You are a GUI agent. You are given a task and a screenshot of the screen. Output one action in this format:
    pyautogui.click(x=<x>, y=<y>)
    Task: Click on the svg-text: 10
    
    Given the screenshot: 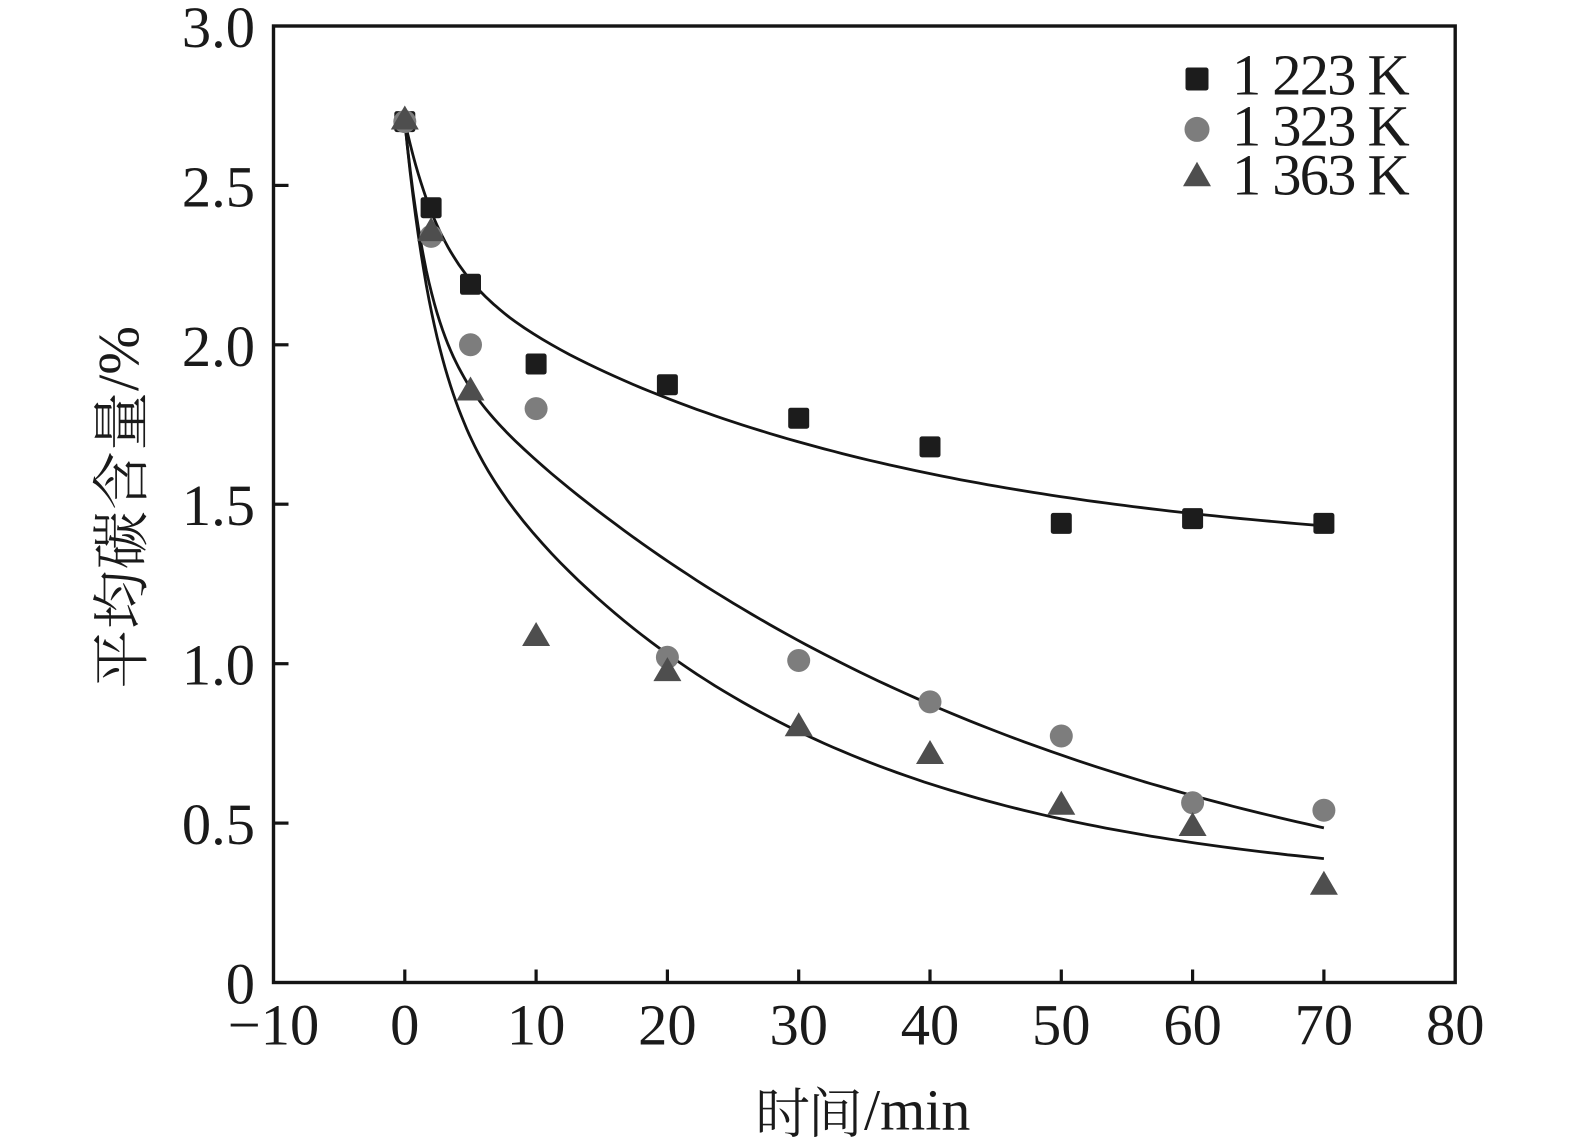 What is the action you would take?
    pyautogui.click(x=536, y=1025)
    